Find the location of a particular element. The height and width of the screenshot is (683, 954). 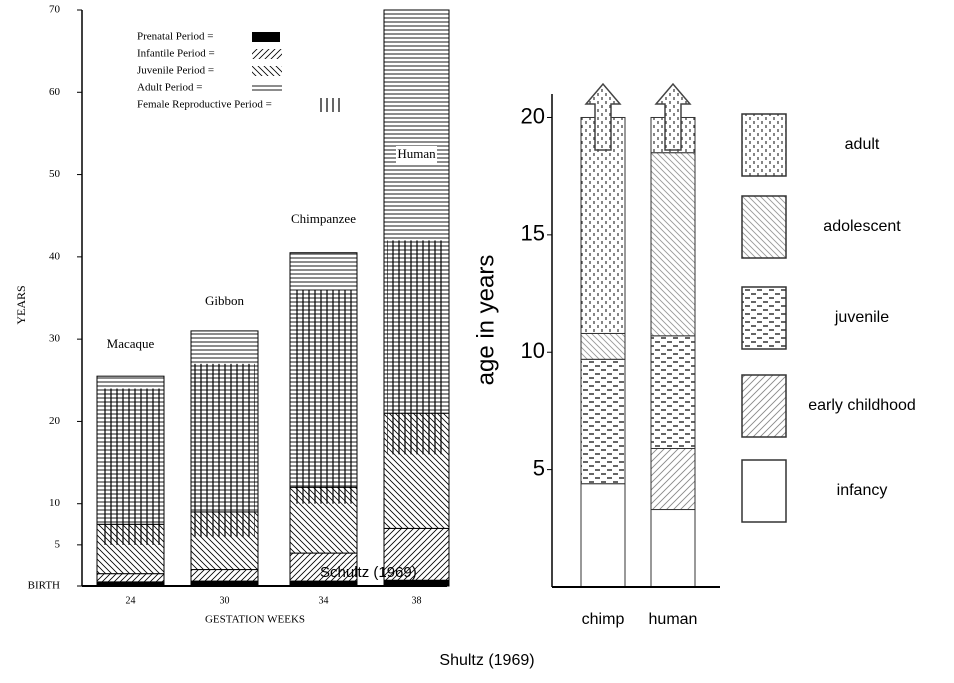

y-tick-label: 50 is located at coordinates (55, 174).